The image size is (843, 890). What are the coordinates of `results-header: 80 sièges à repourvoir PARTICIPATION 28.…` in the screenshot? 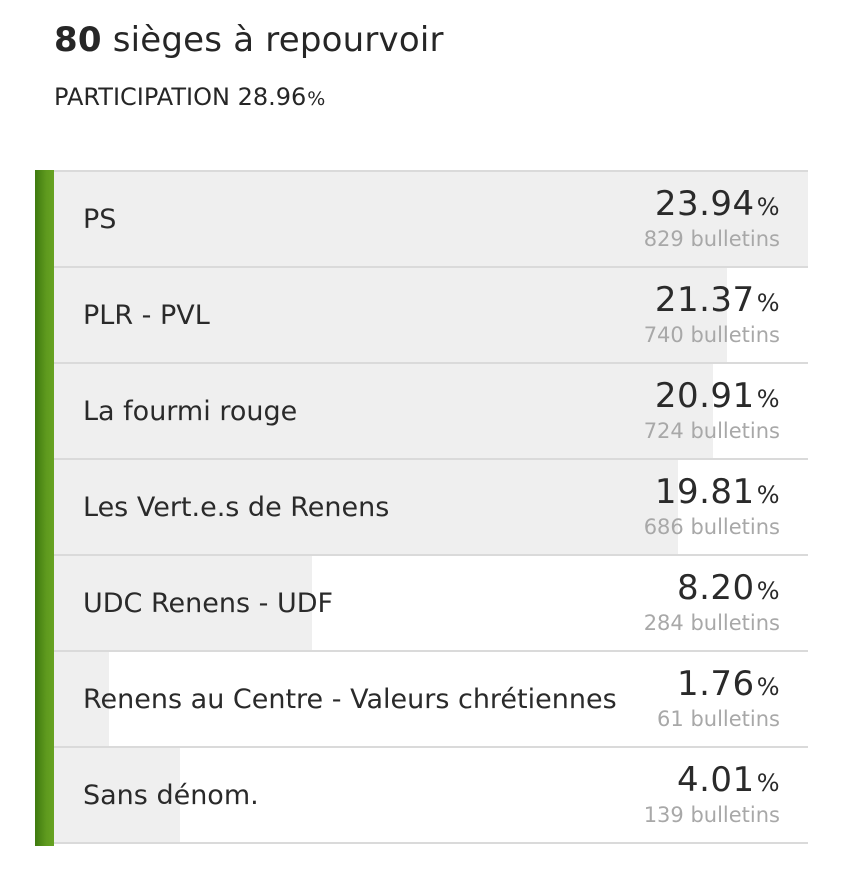 It's located at (249, 66).